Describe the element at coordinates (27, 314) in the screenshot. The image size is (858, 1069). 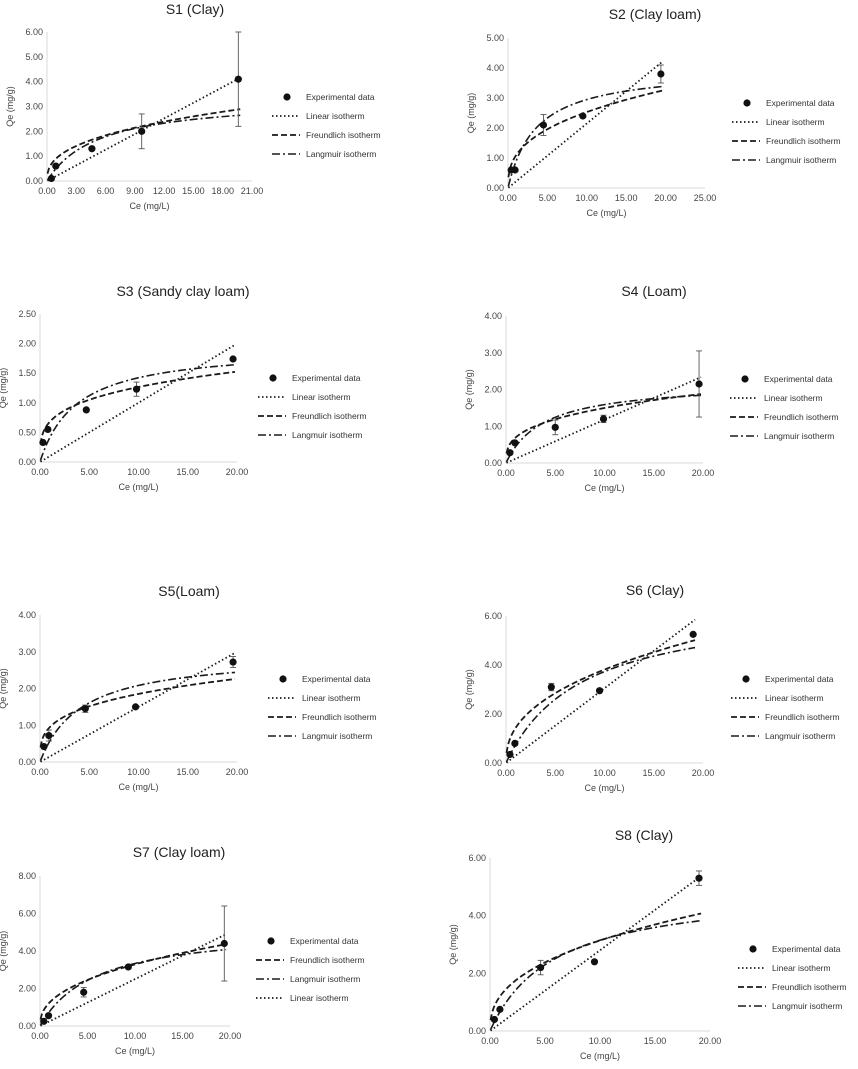
I see `y-tick-label: 2.50` at that location.